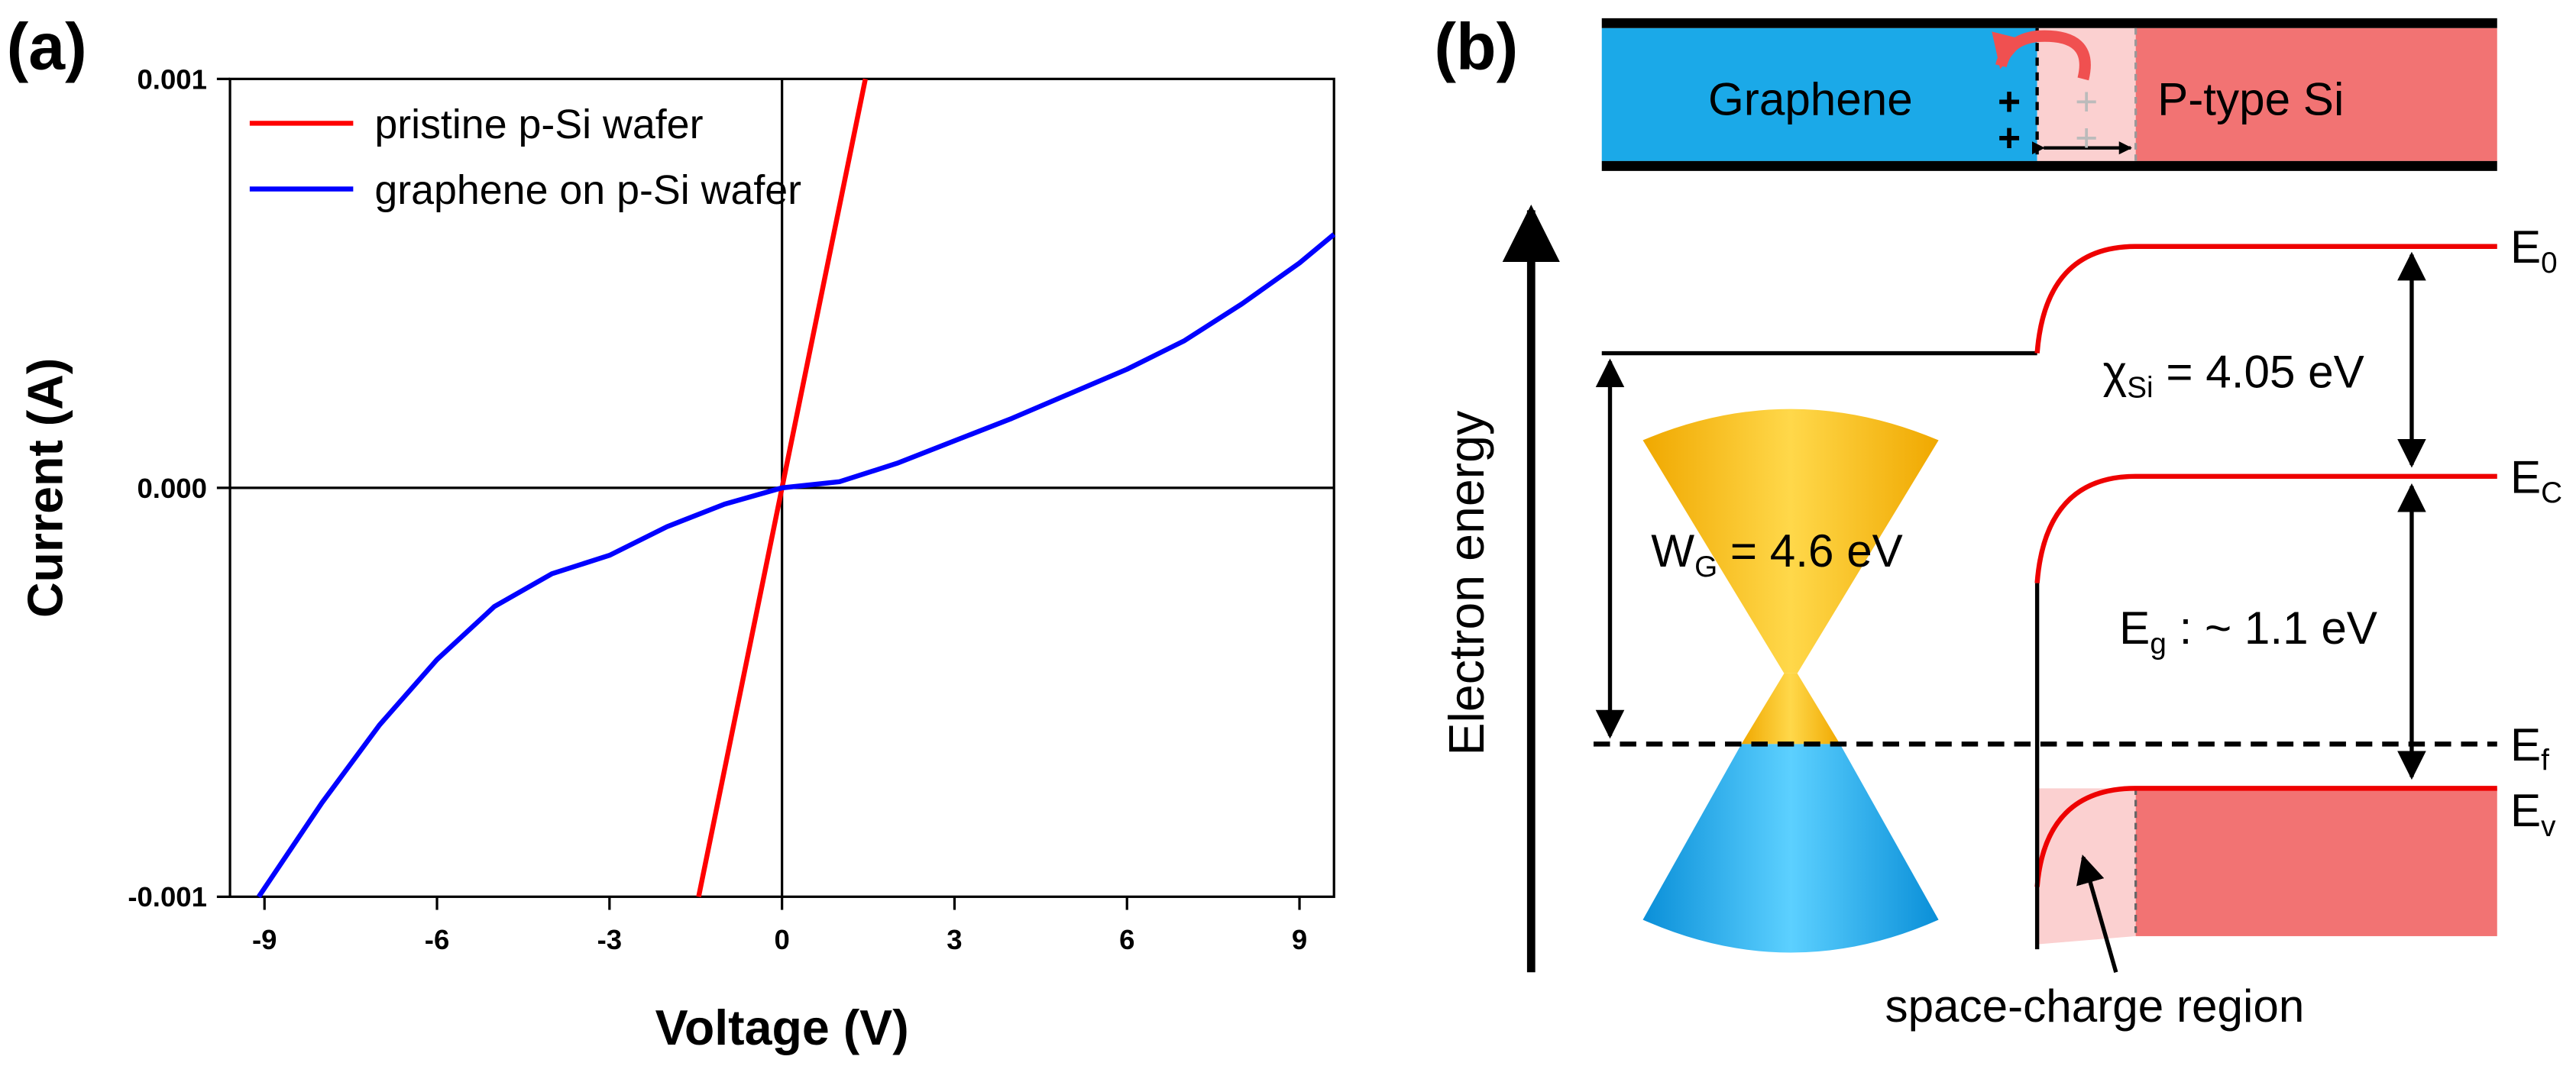  I want to click on y-tick-label: 0.001, so click(171, 79).